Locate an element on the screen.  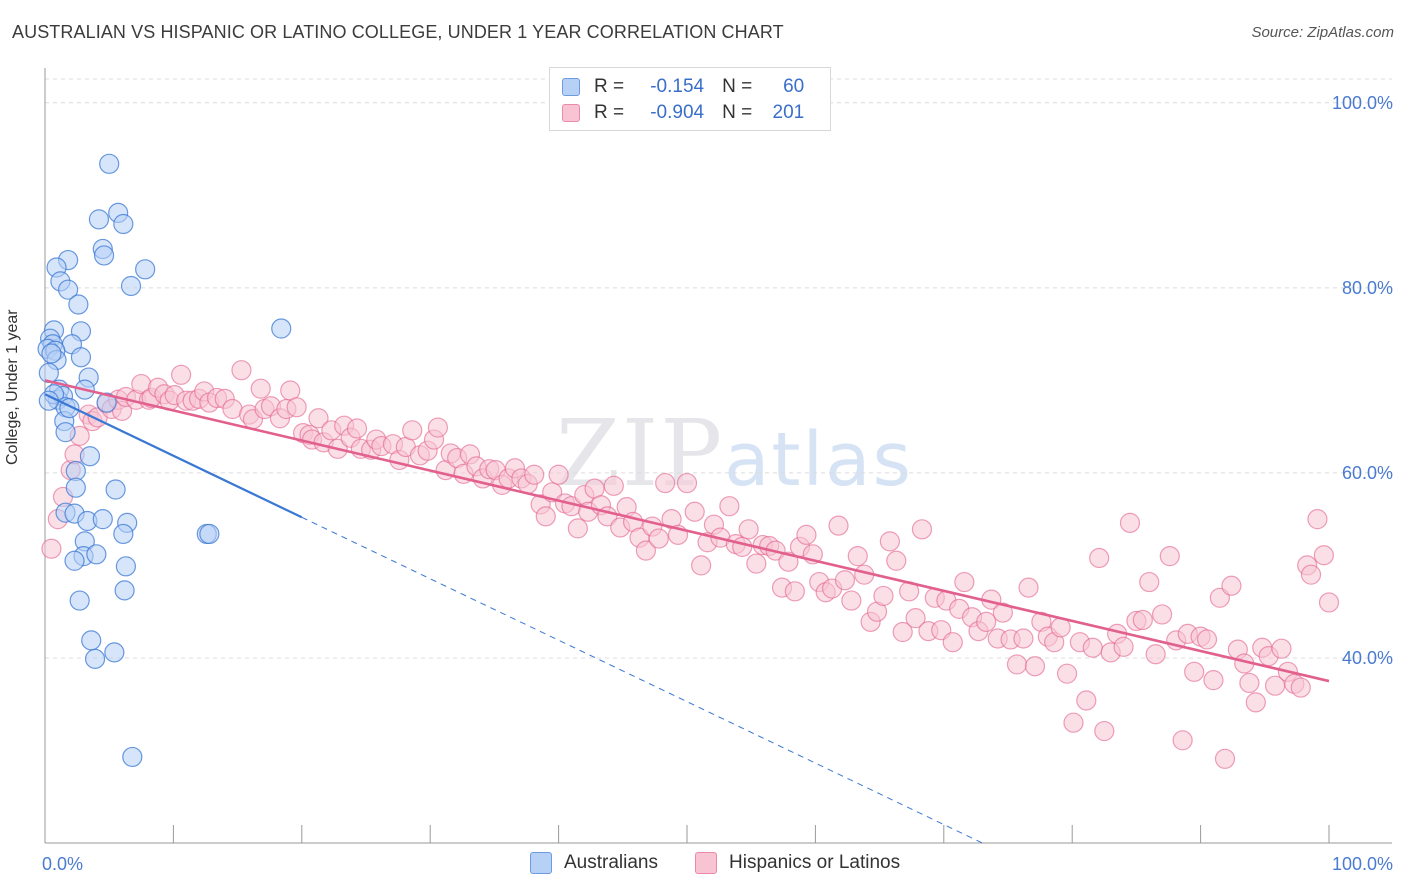
legend-r-label: R = is located at coordinates (609, 112).